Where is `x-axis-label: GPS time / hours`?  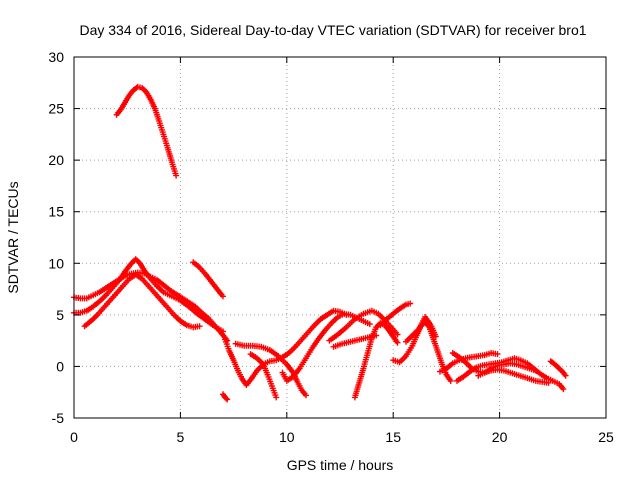 x-axis-label: GPS time / hours is located at coordinates (340, 465).